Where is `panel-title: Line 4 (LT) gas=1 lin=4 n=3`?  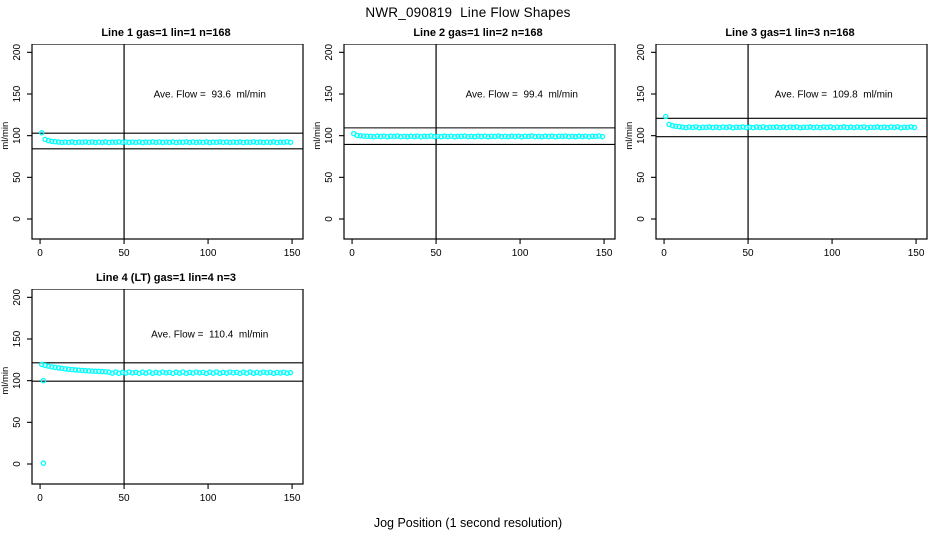
panel-title: Line 4 (LT) gas=1 lin=4 n=3 is located at coordinates (166, 278).